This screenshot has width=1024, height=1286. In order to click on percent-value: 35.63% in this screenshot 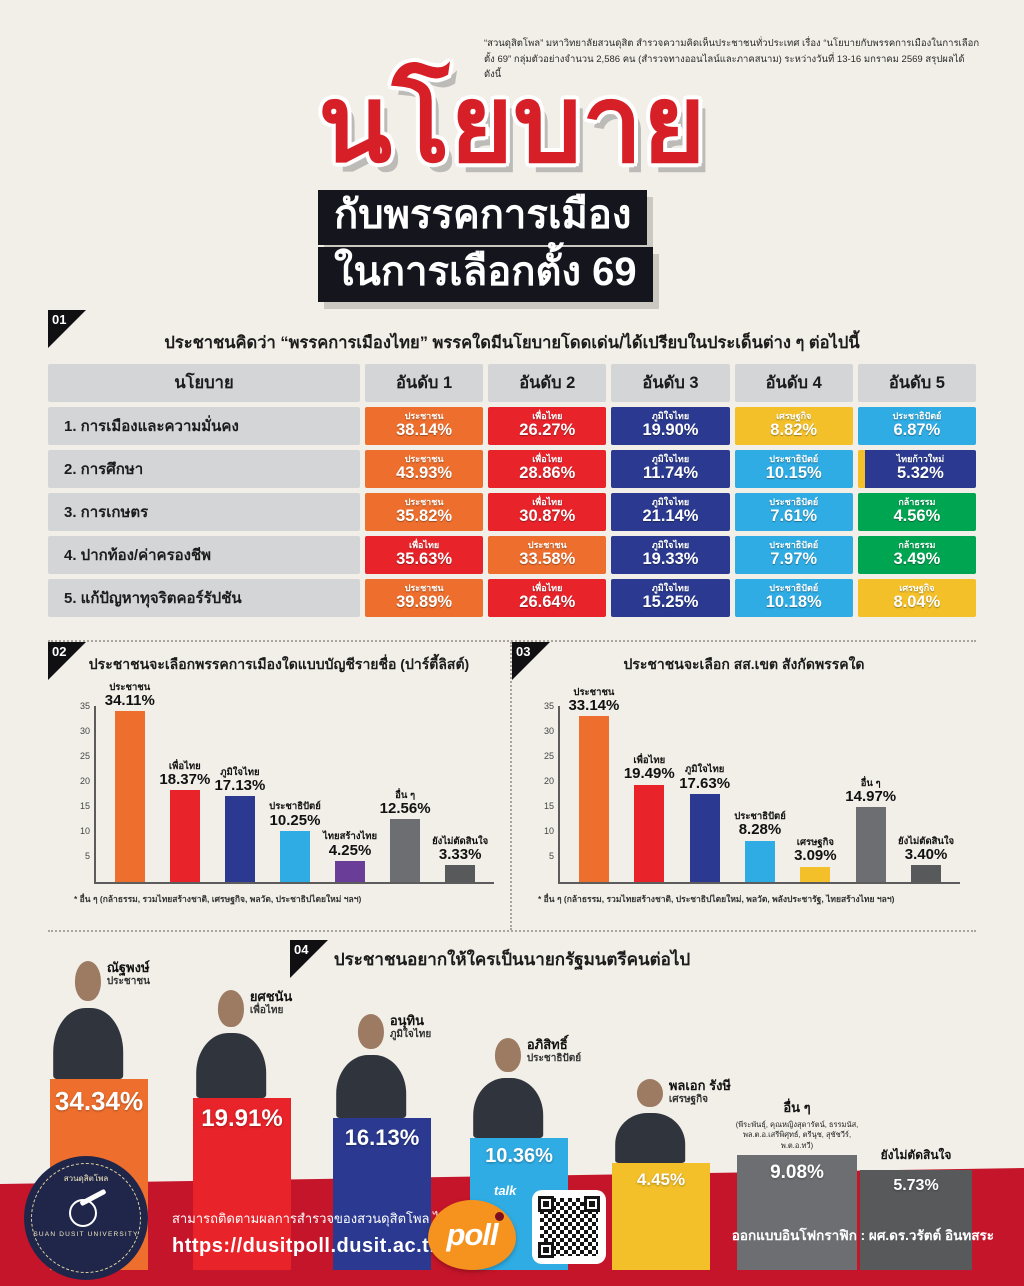, I will do `click(424, 559)`.